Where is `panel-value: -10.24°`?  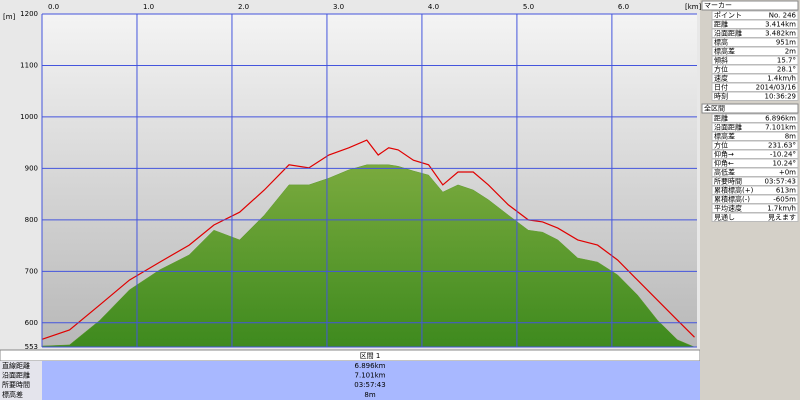
panel-value: -10.24° is located at coordinates (783, 155).